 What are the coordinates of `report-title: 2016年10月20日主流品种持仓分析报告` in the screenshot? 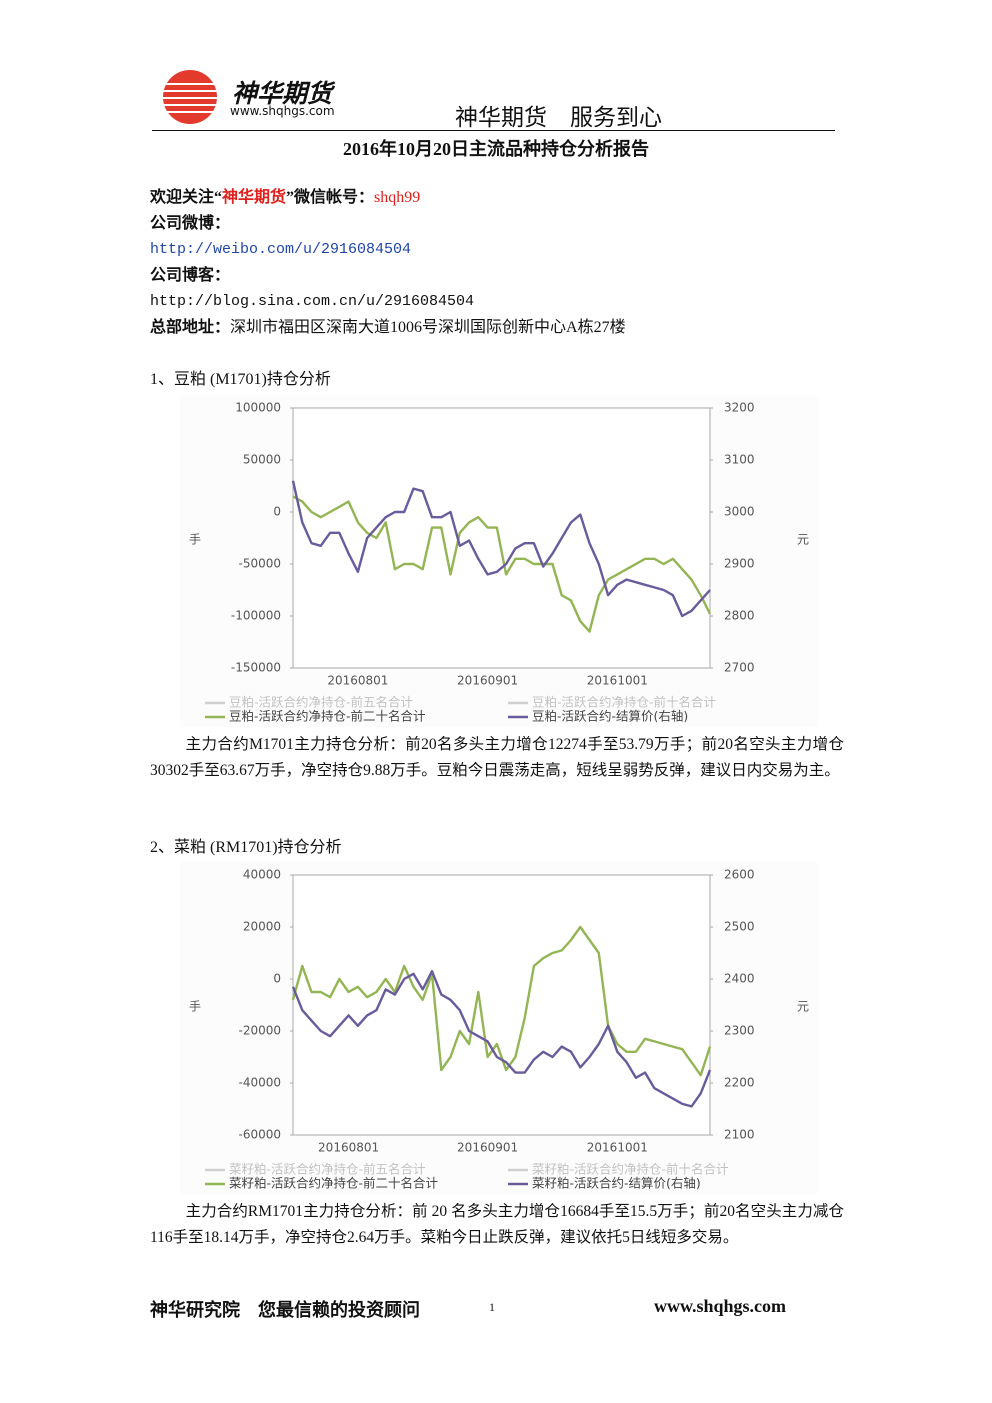 It's located at (496, 149).